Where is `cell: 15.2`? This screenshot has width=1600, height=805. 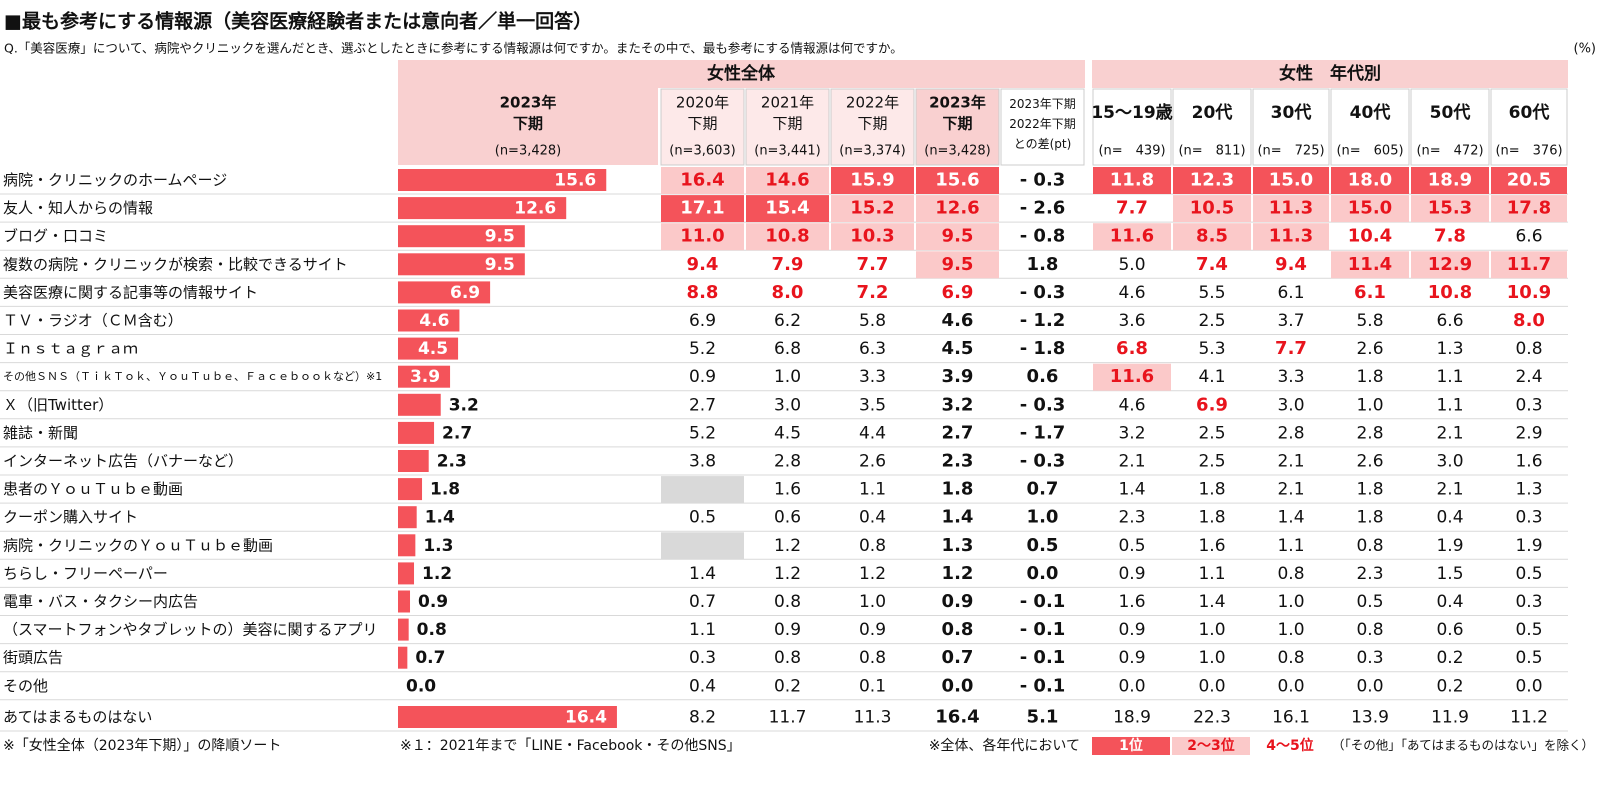
cell: 15.2 is located at coordinates (872, 208).